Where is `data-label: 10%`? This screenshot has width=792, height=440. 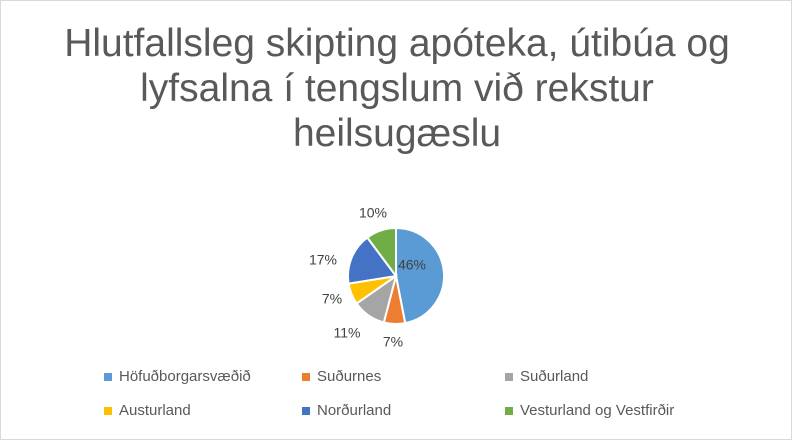 data-label: 10% is located at coordinates (373, 213).